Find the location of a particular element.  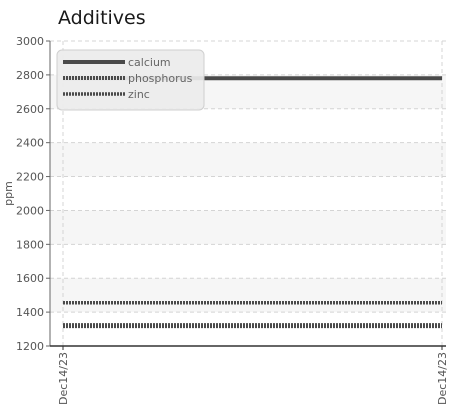

y-tick-label: 1400 is located at coordinates (30, 312).